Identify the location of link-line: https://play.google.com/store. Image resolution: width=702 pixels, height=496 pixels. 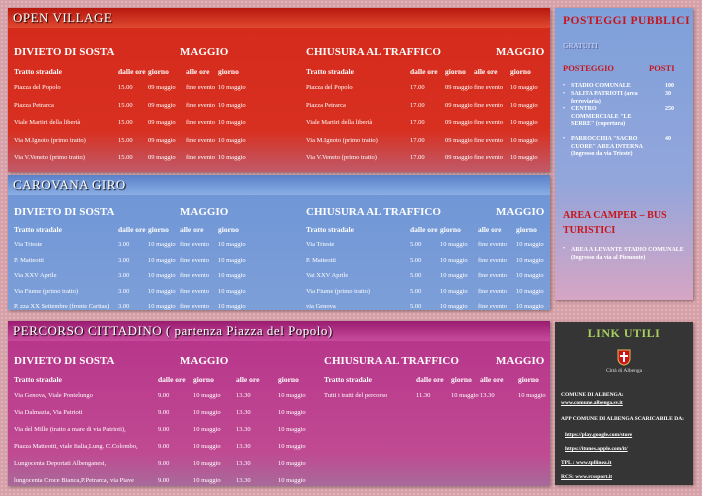
(599, 435).